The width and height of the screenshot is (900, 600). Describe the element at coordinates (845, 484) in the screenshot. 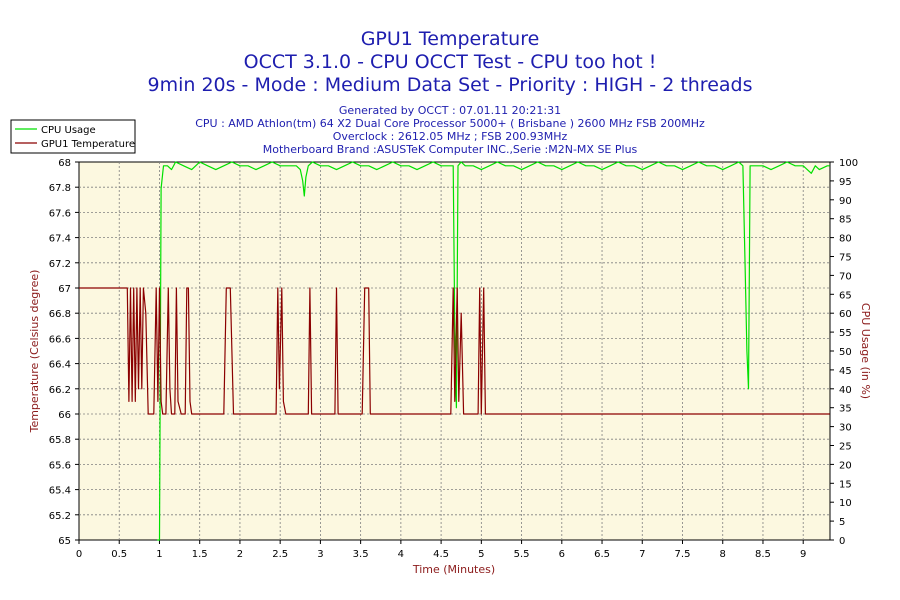

I see `right-tick-label: 15` at that location.